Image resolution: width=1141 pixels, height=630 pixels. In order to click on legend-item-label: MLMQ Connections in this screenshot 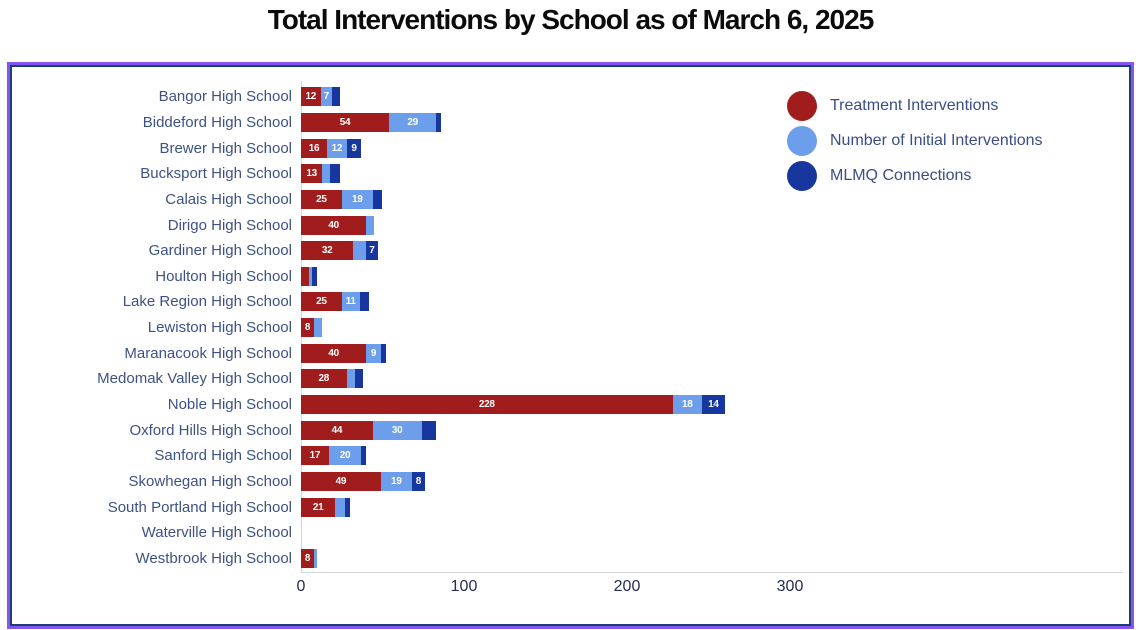, I will do `click(901, 175)`.